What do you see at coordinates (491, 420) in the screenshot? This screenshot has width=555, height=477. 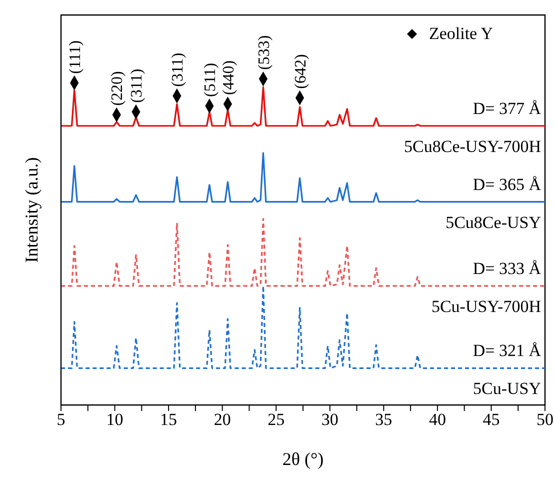 I see `x-tick-label: 45` at bounding box center [491, 420].